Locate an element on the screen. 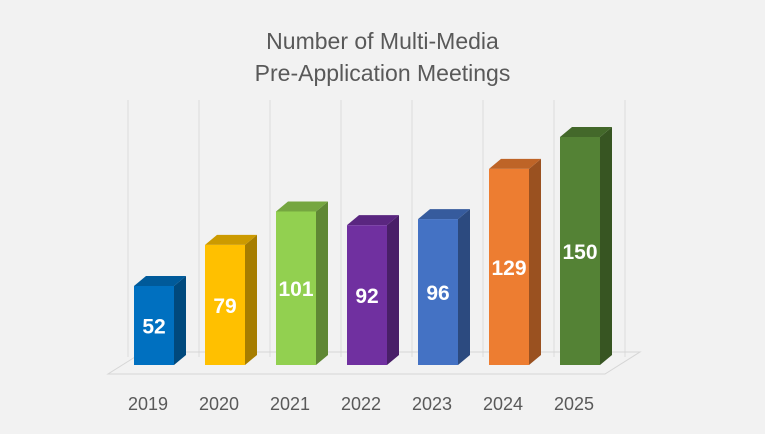  data-label: 79 is located at coordinates (224, 306).